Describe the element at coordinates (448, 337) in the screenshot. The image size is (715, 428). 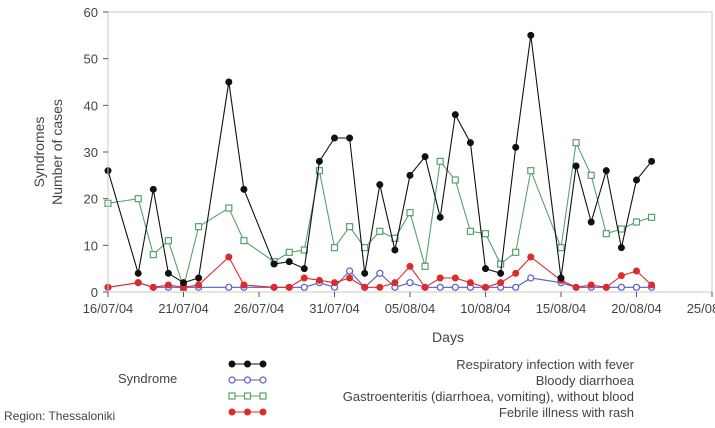
I see `x-axis-title: Days` at that location.